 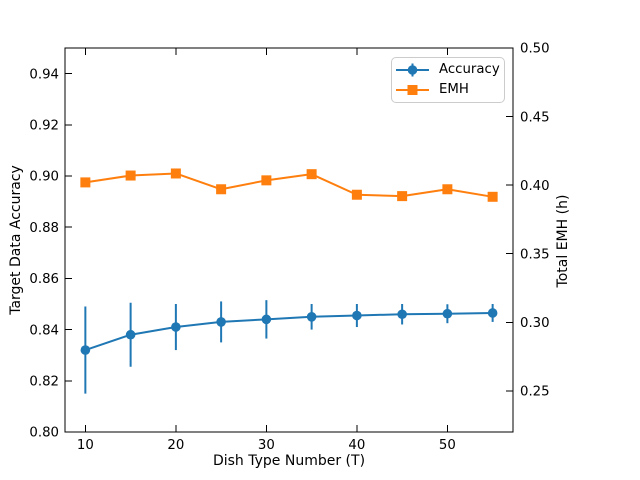 I want to click on y-axis-label-right: Total EMH (h), so click(x=563, y=242).